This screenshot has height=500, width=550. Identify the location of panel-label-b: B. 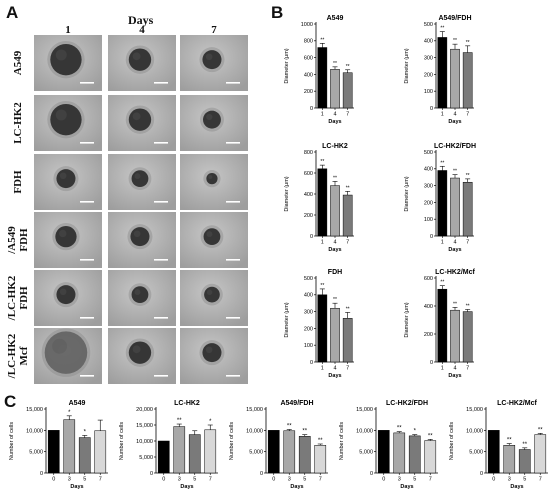
(277, 12).